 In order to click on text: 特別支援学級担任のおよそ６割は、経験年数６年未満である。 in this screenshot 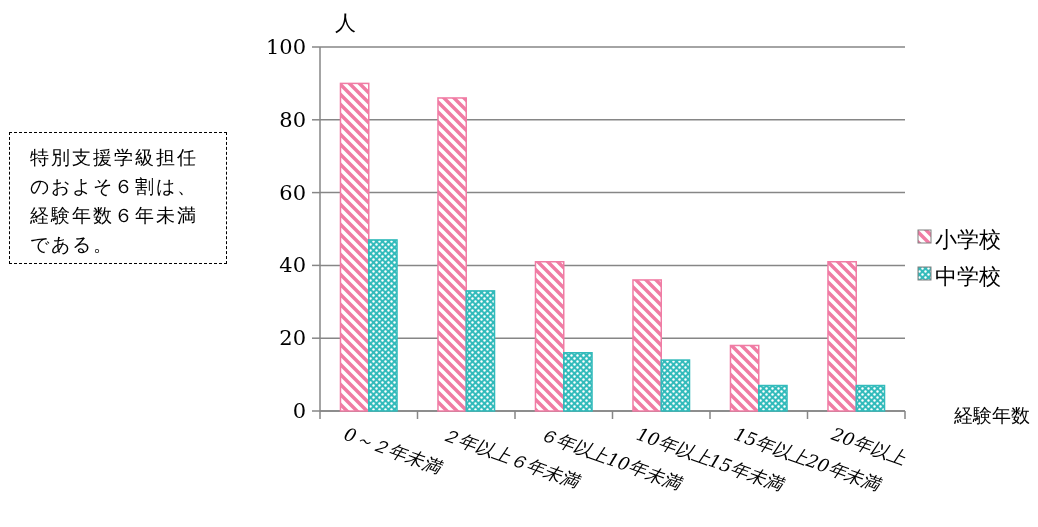, I will do `click(118, 198)`.